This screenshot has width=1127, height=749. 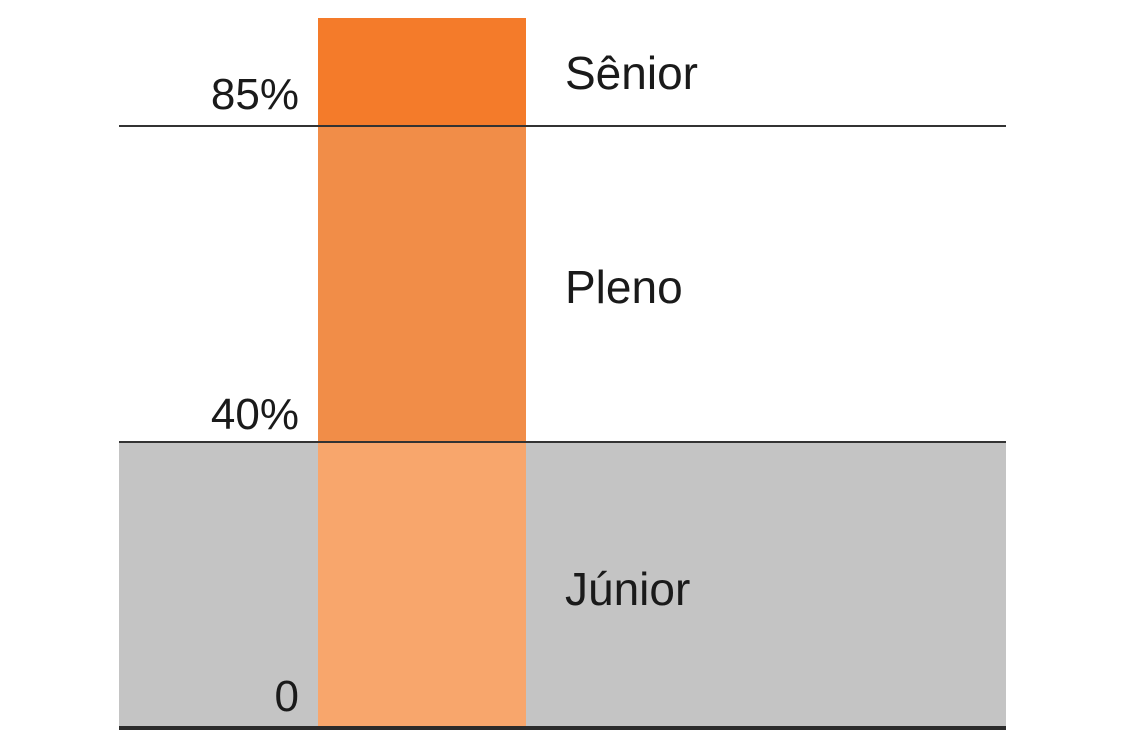 I want to click on bar-segment-senior, so click(x=422, y=72).